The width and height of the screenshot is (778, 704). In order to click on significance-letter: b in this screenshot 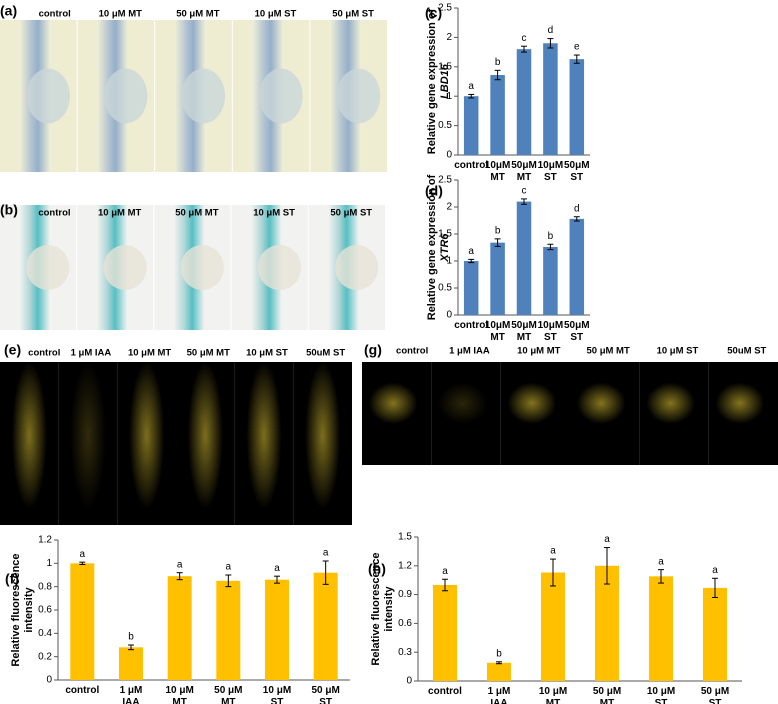, I will do `click(498, 231)`.